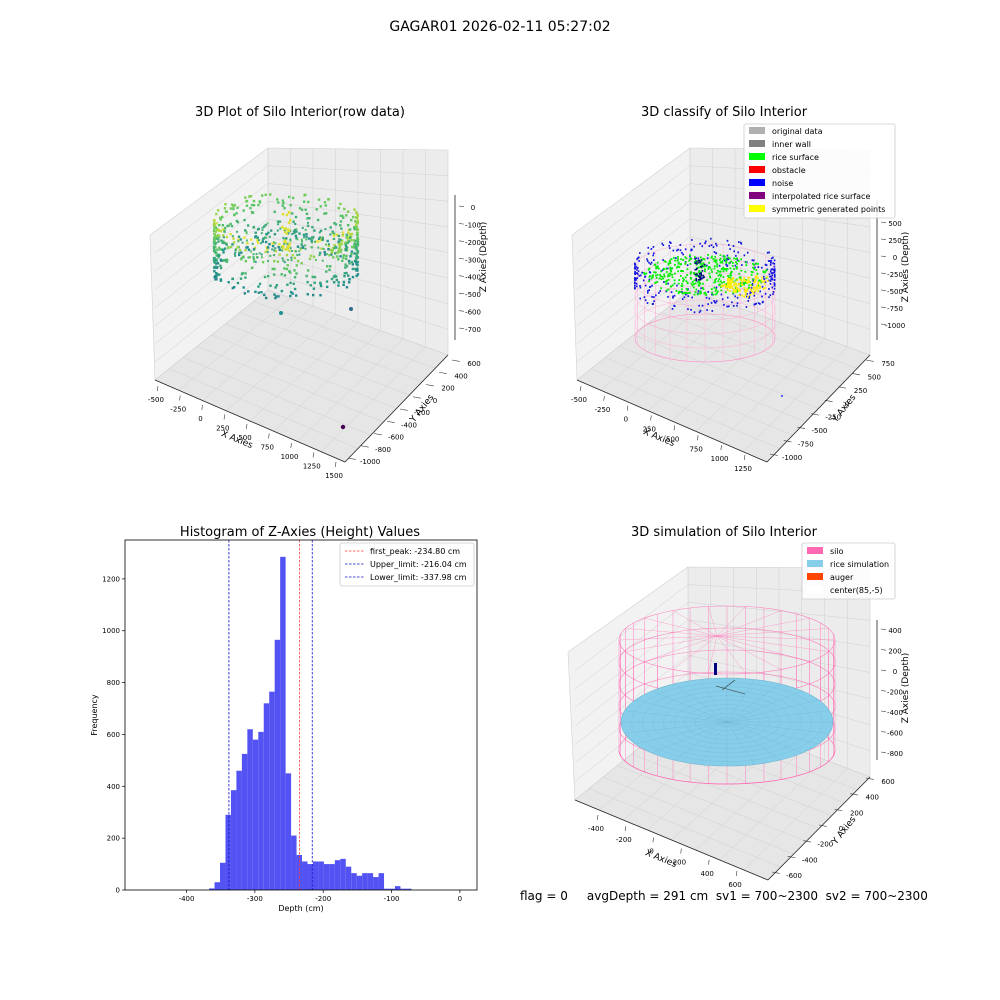  Describe the element at coordinates (343, 427) in the screenshot. I see `outlier-point` at that location.